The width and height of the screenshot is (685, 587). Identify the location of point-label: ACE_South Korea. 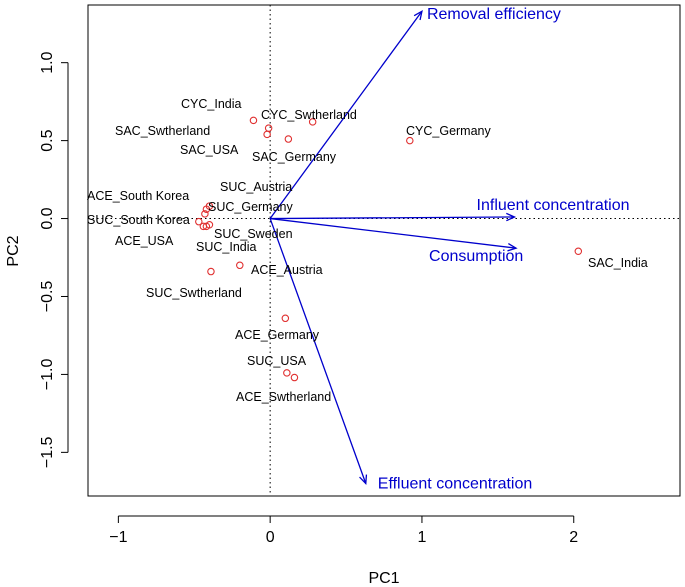
(138, 196).